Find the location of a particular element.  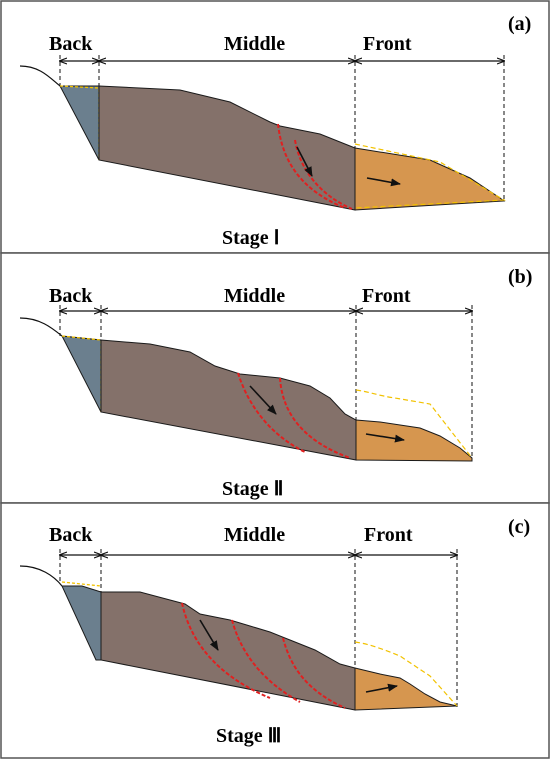

middle-block is located at coordinates (227, 148).